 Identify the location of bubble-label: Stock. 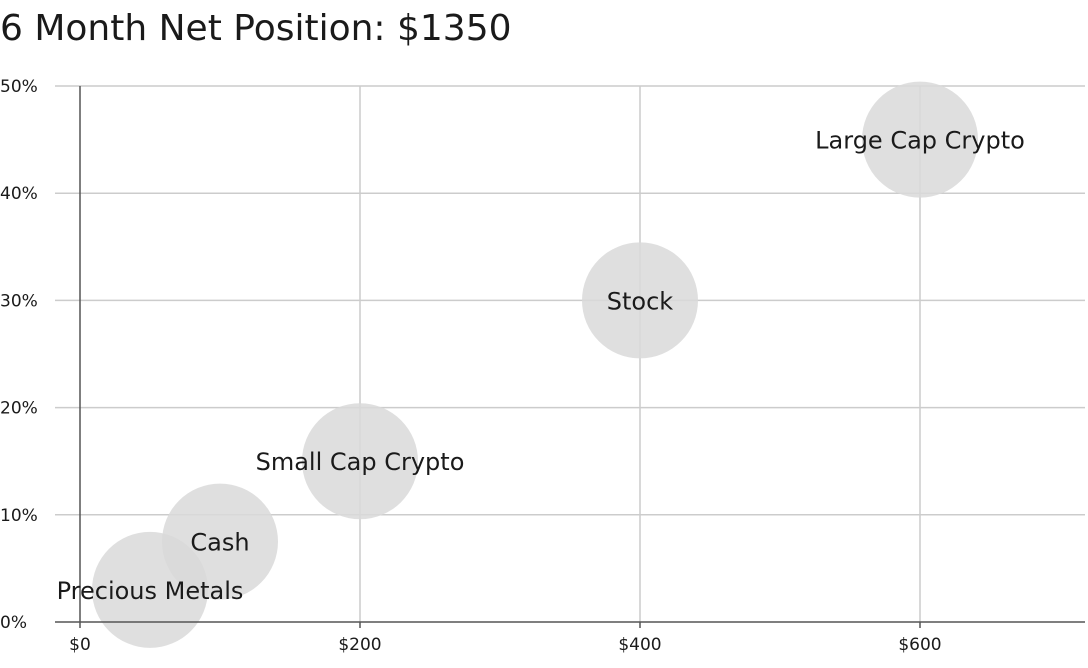
(640, 301).